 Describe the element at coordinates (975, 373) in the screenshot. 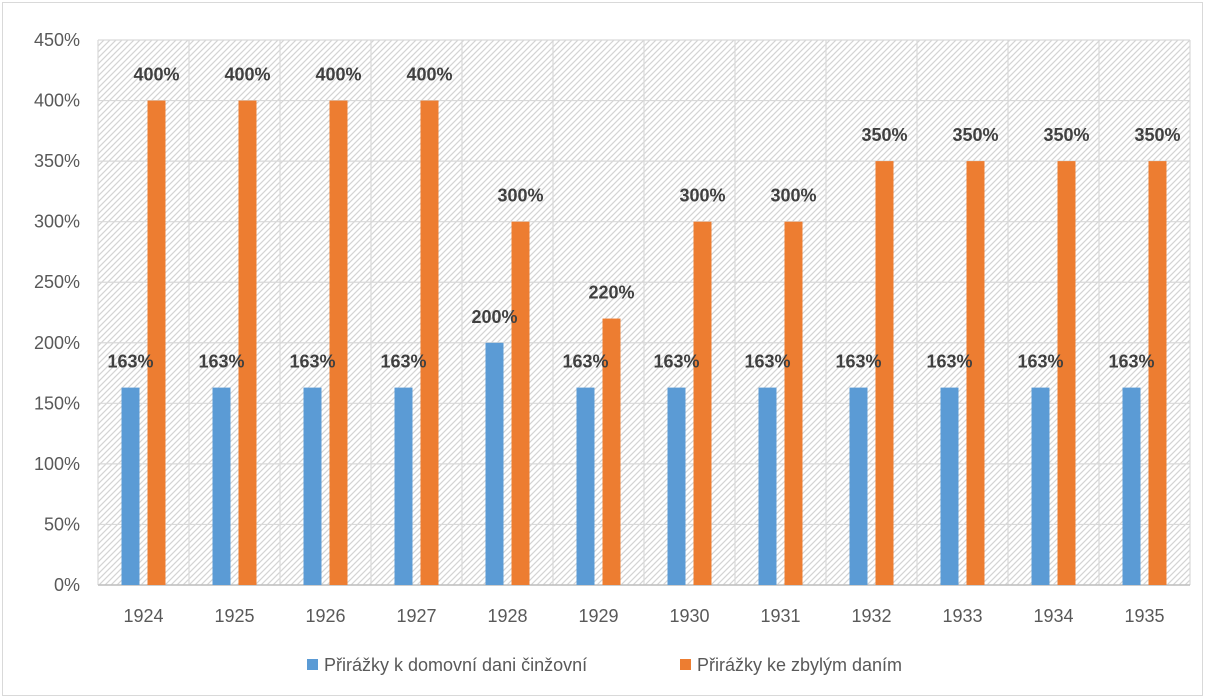

I see `bar-zbyle-1933` at that location.